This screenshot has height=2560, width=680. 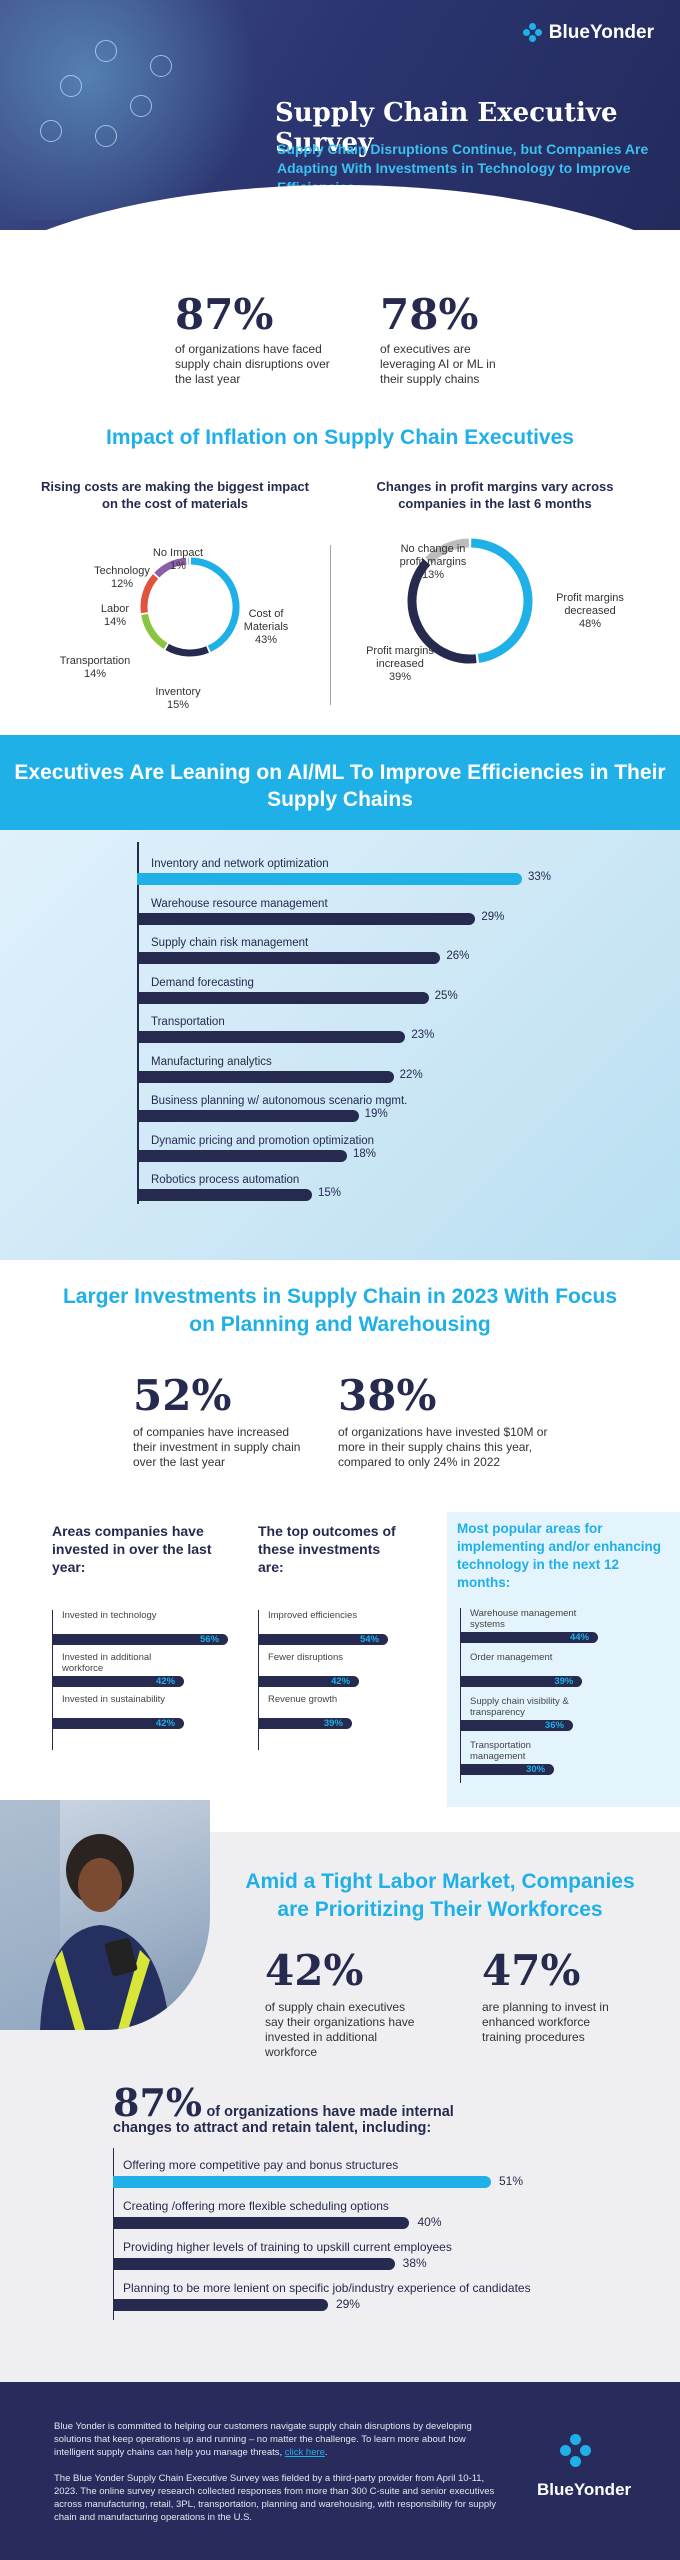 I want to click on ai-bar-label: Supply chain risk management, so click(x=230, y=943).